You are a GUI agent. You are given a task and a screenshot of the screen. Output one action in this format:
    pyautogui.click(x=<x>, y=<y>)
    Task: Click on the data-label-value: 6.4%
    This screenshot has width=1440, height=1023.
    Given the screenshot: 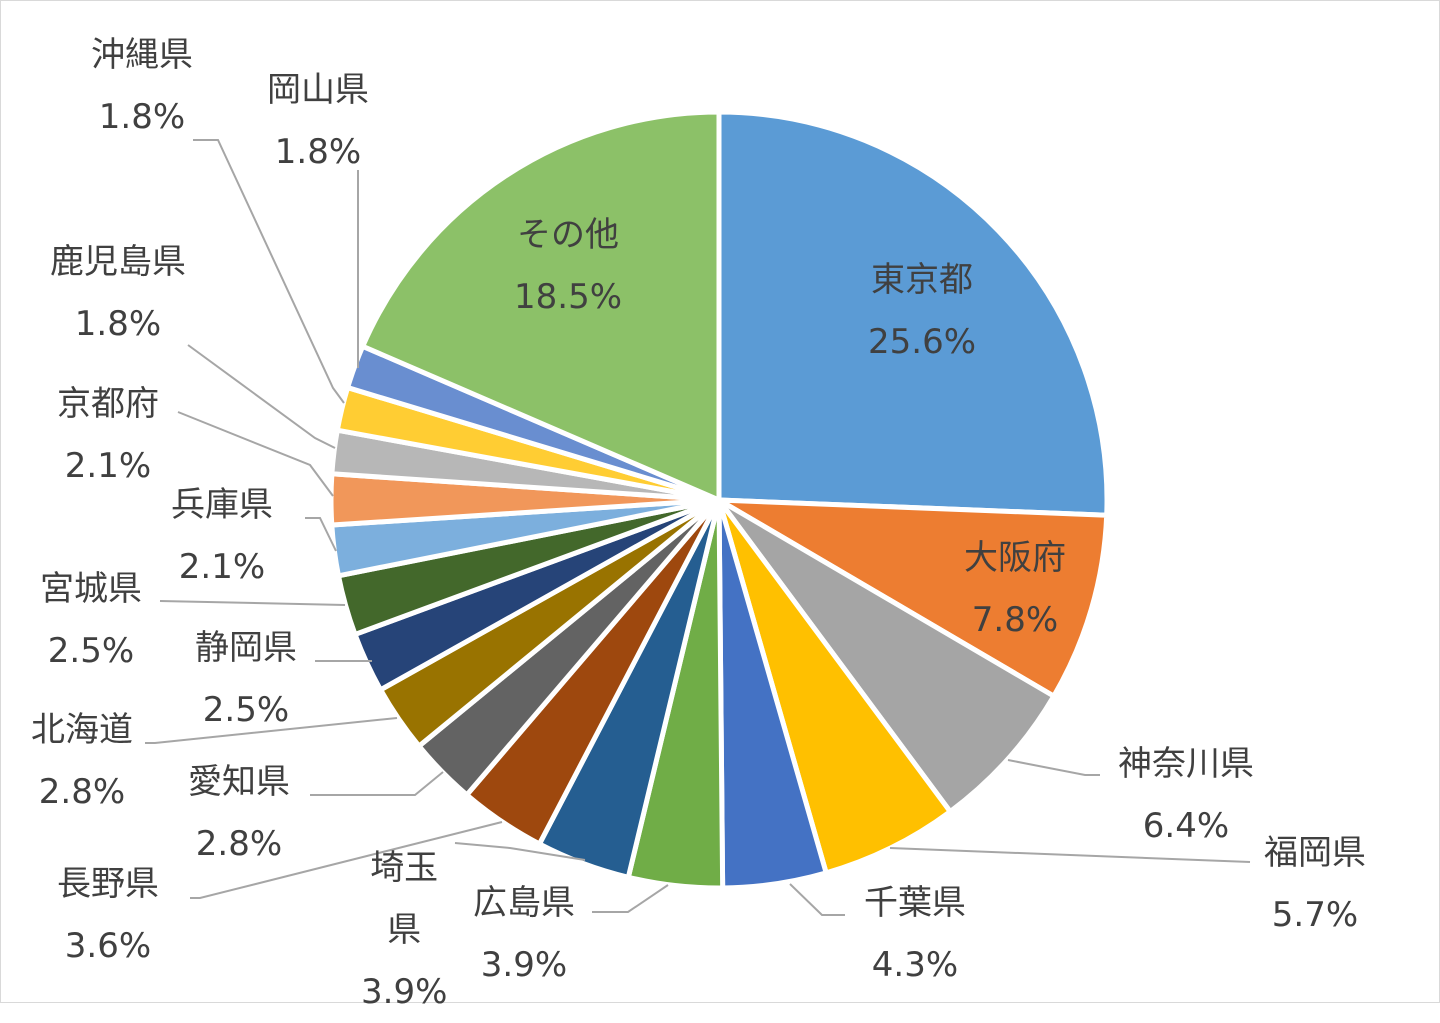 What is the action you would take?
    pyautogui.click(x=1186, y=826)
    